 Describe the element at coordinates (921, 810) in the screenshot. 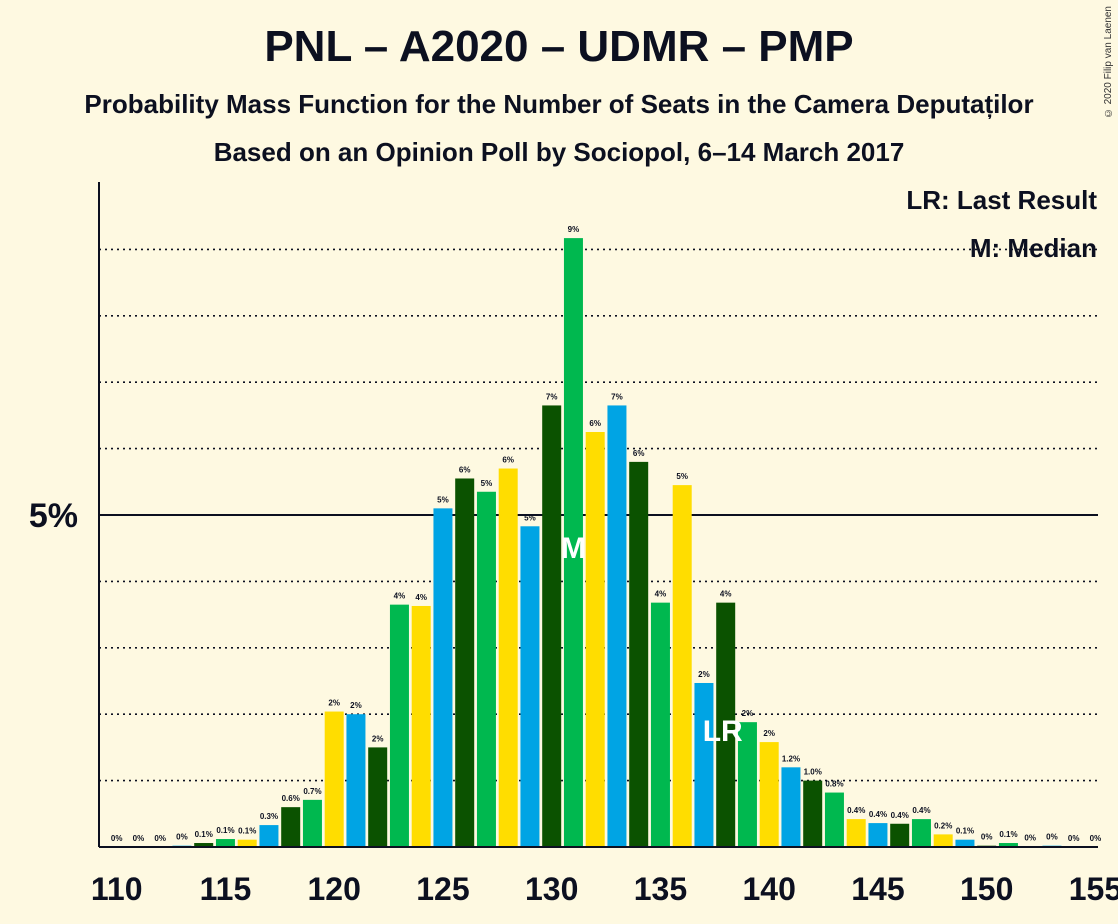

I see `bar-label-seat-147: 0.4%` at that location.